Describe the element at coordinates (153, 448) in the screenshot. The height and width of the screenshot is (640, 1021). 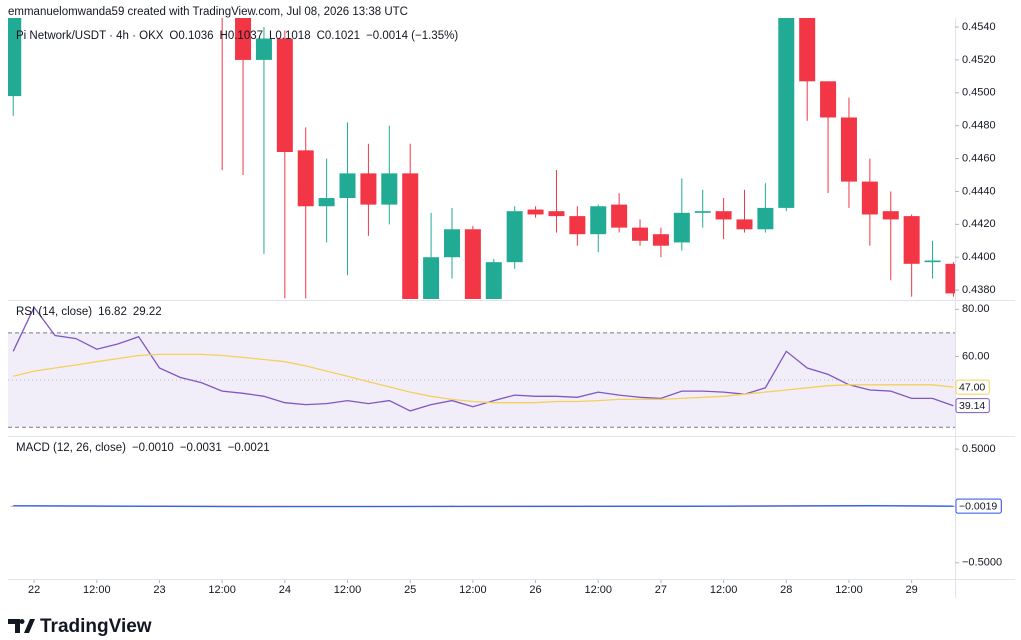
I see `legend-text: −0.0010` at that location.